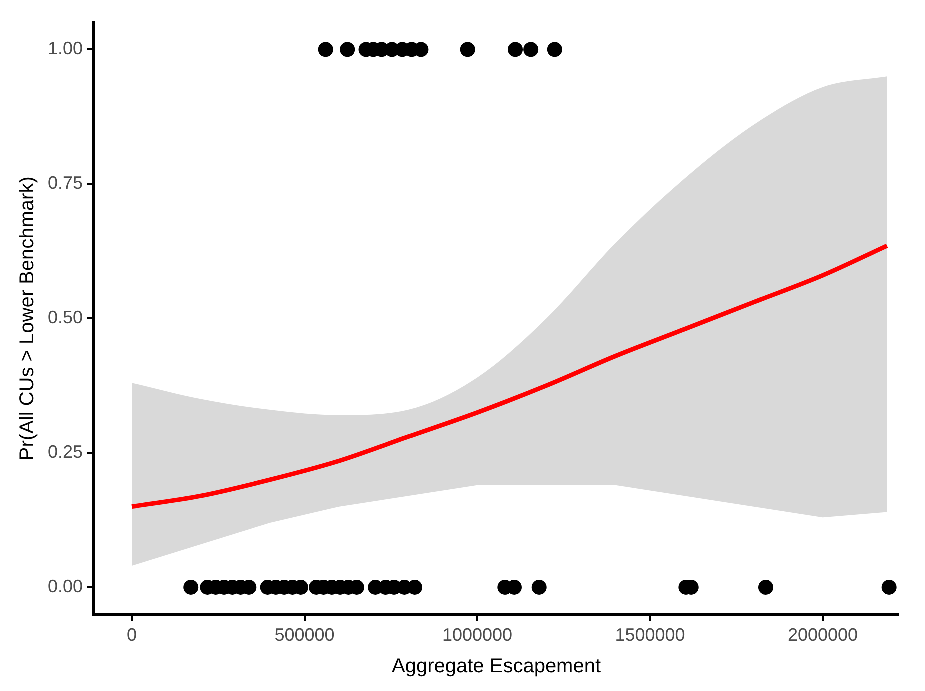 This screenshot has width=925, height=691. What do you see at coordinates (27, 318) in the screenshot?
I see `y-axis-title: Pr(All CUs > Lower Benchmark)` at bounding box center [27, 318].